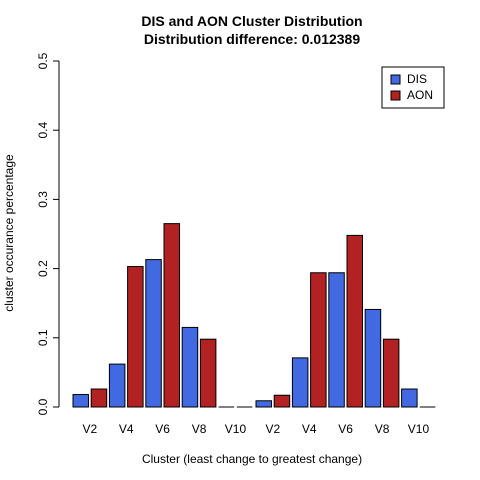 This screenshot has height=480, width=480. Describe the element at coordinates (43, 60) in the screenshot. I see `y-tick-label: 0.5` at that location.